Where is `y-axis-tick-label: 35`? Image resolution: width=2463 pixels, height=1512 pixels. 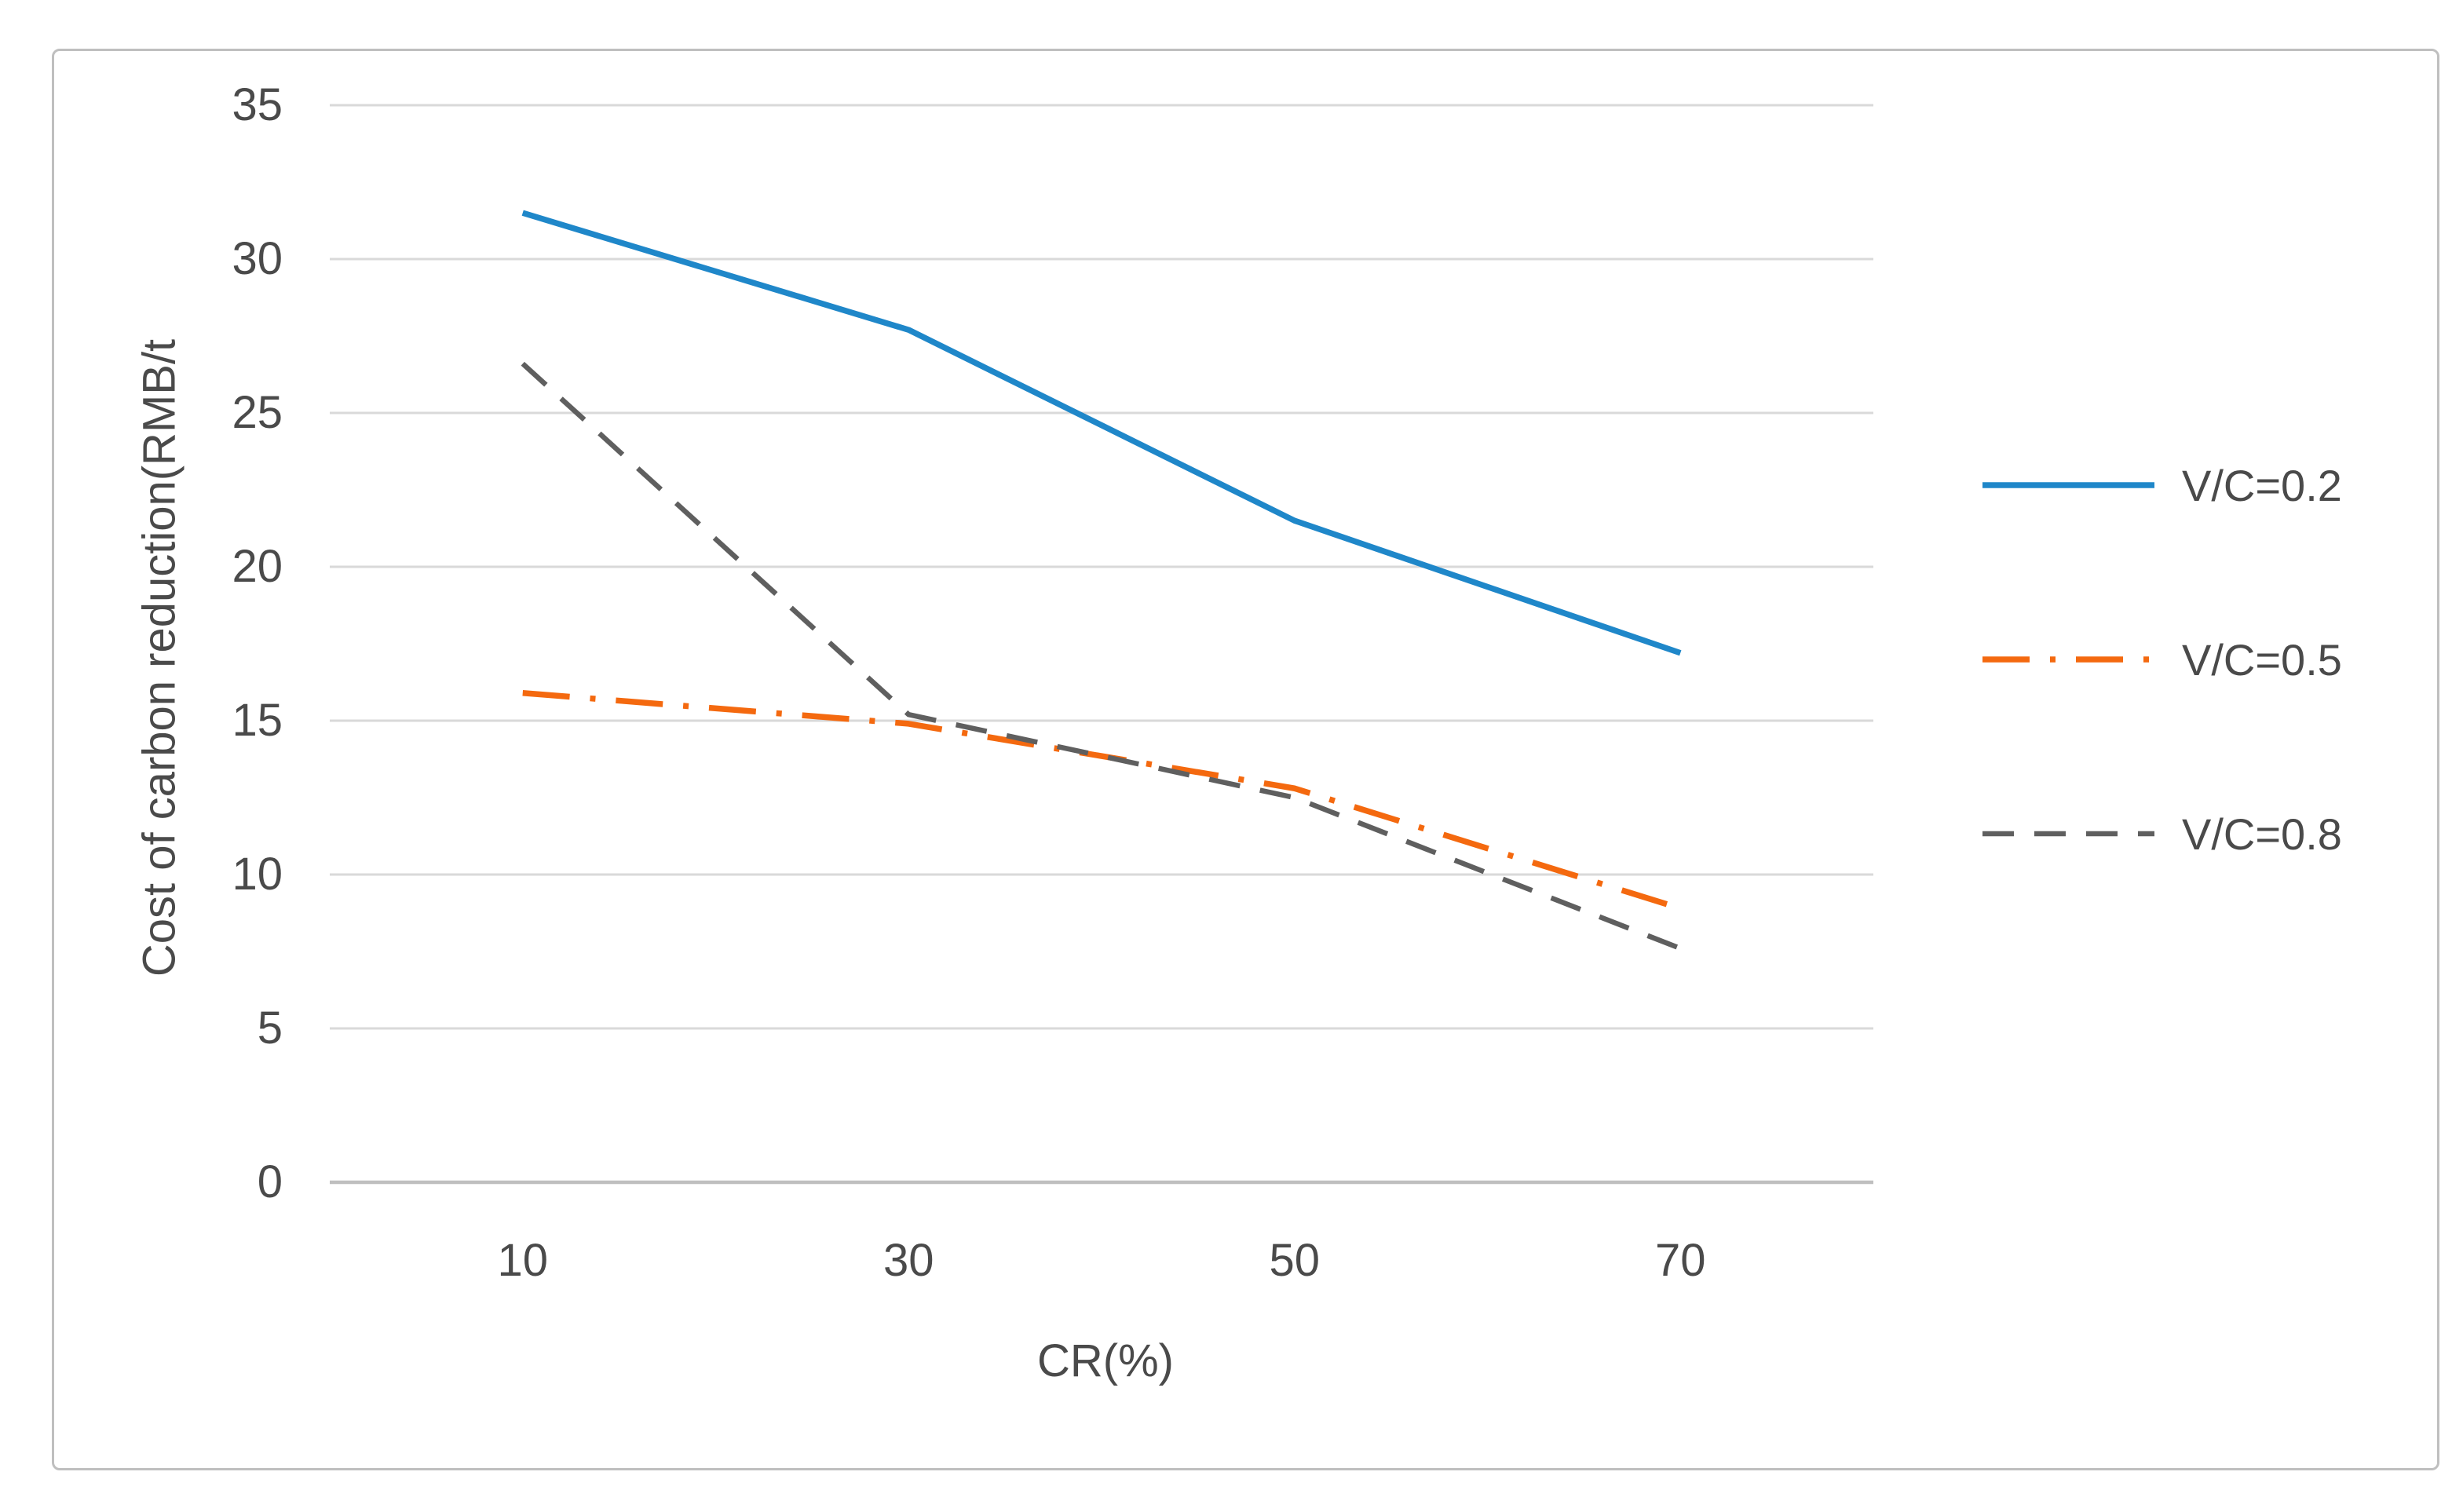 y-axis-tick-label: 35 is located at coordinates (257, 104).